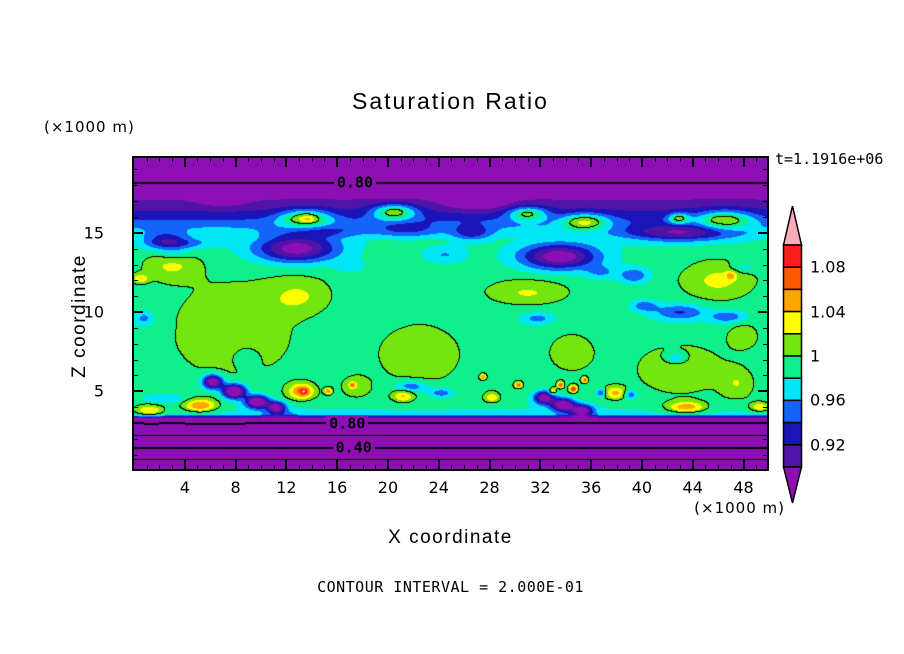 This screenshot has width=904, height=654. What do you see at coordinates (829, 159) in the screenshot?
I see `timestamp: t=1.1916e+06` at bounding box center [829, 159].